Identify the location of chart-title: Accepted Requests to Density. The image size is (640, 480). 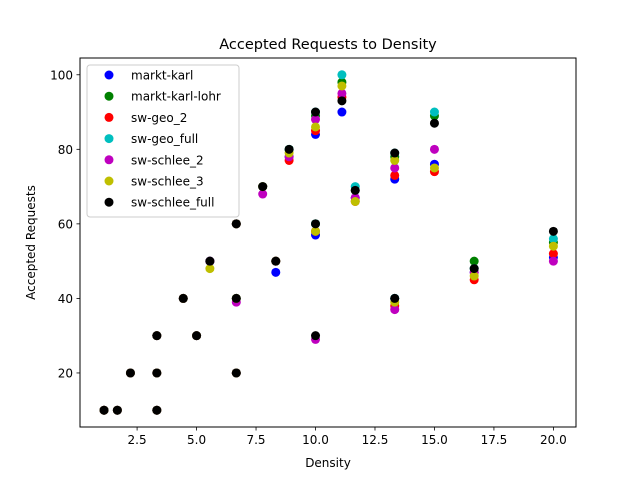
(328, 45).